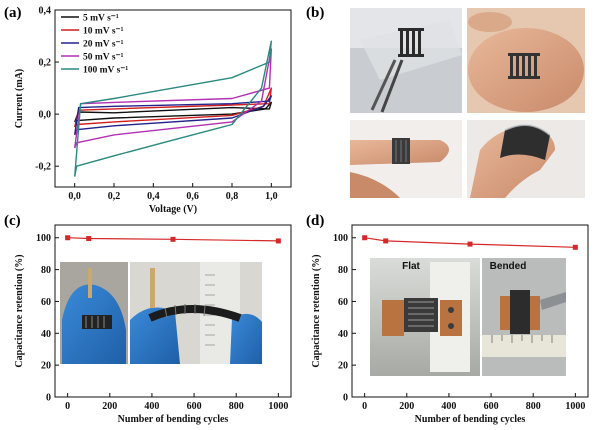 Image resolution: width=600 pixels, height=430 pixels. What do you see at coordinates (526, 159) in the screenshot?
I see `photo-finger-bent` at bounding box center [526, 159].